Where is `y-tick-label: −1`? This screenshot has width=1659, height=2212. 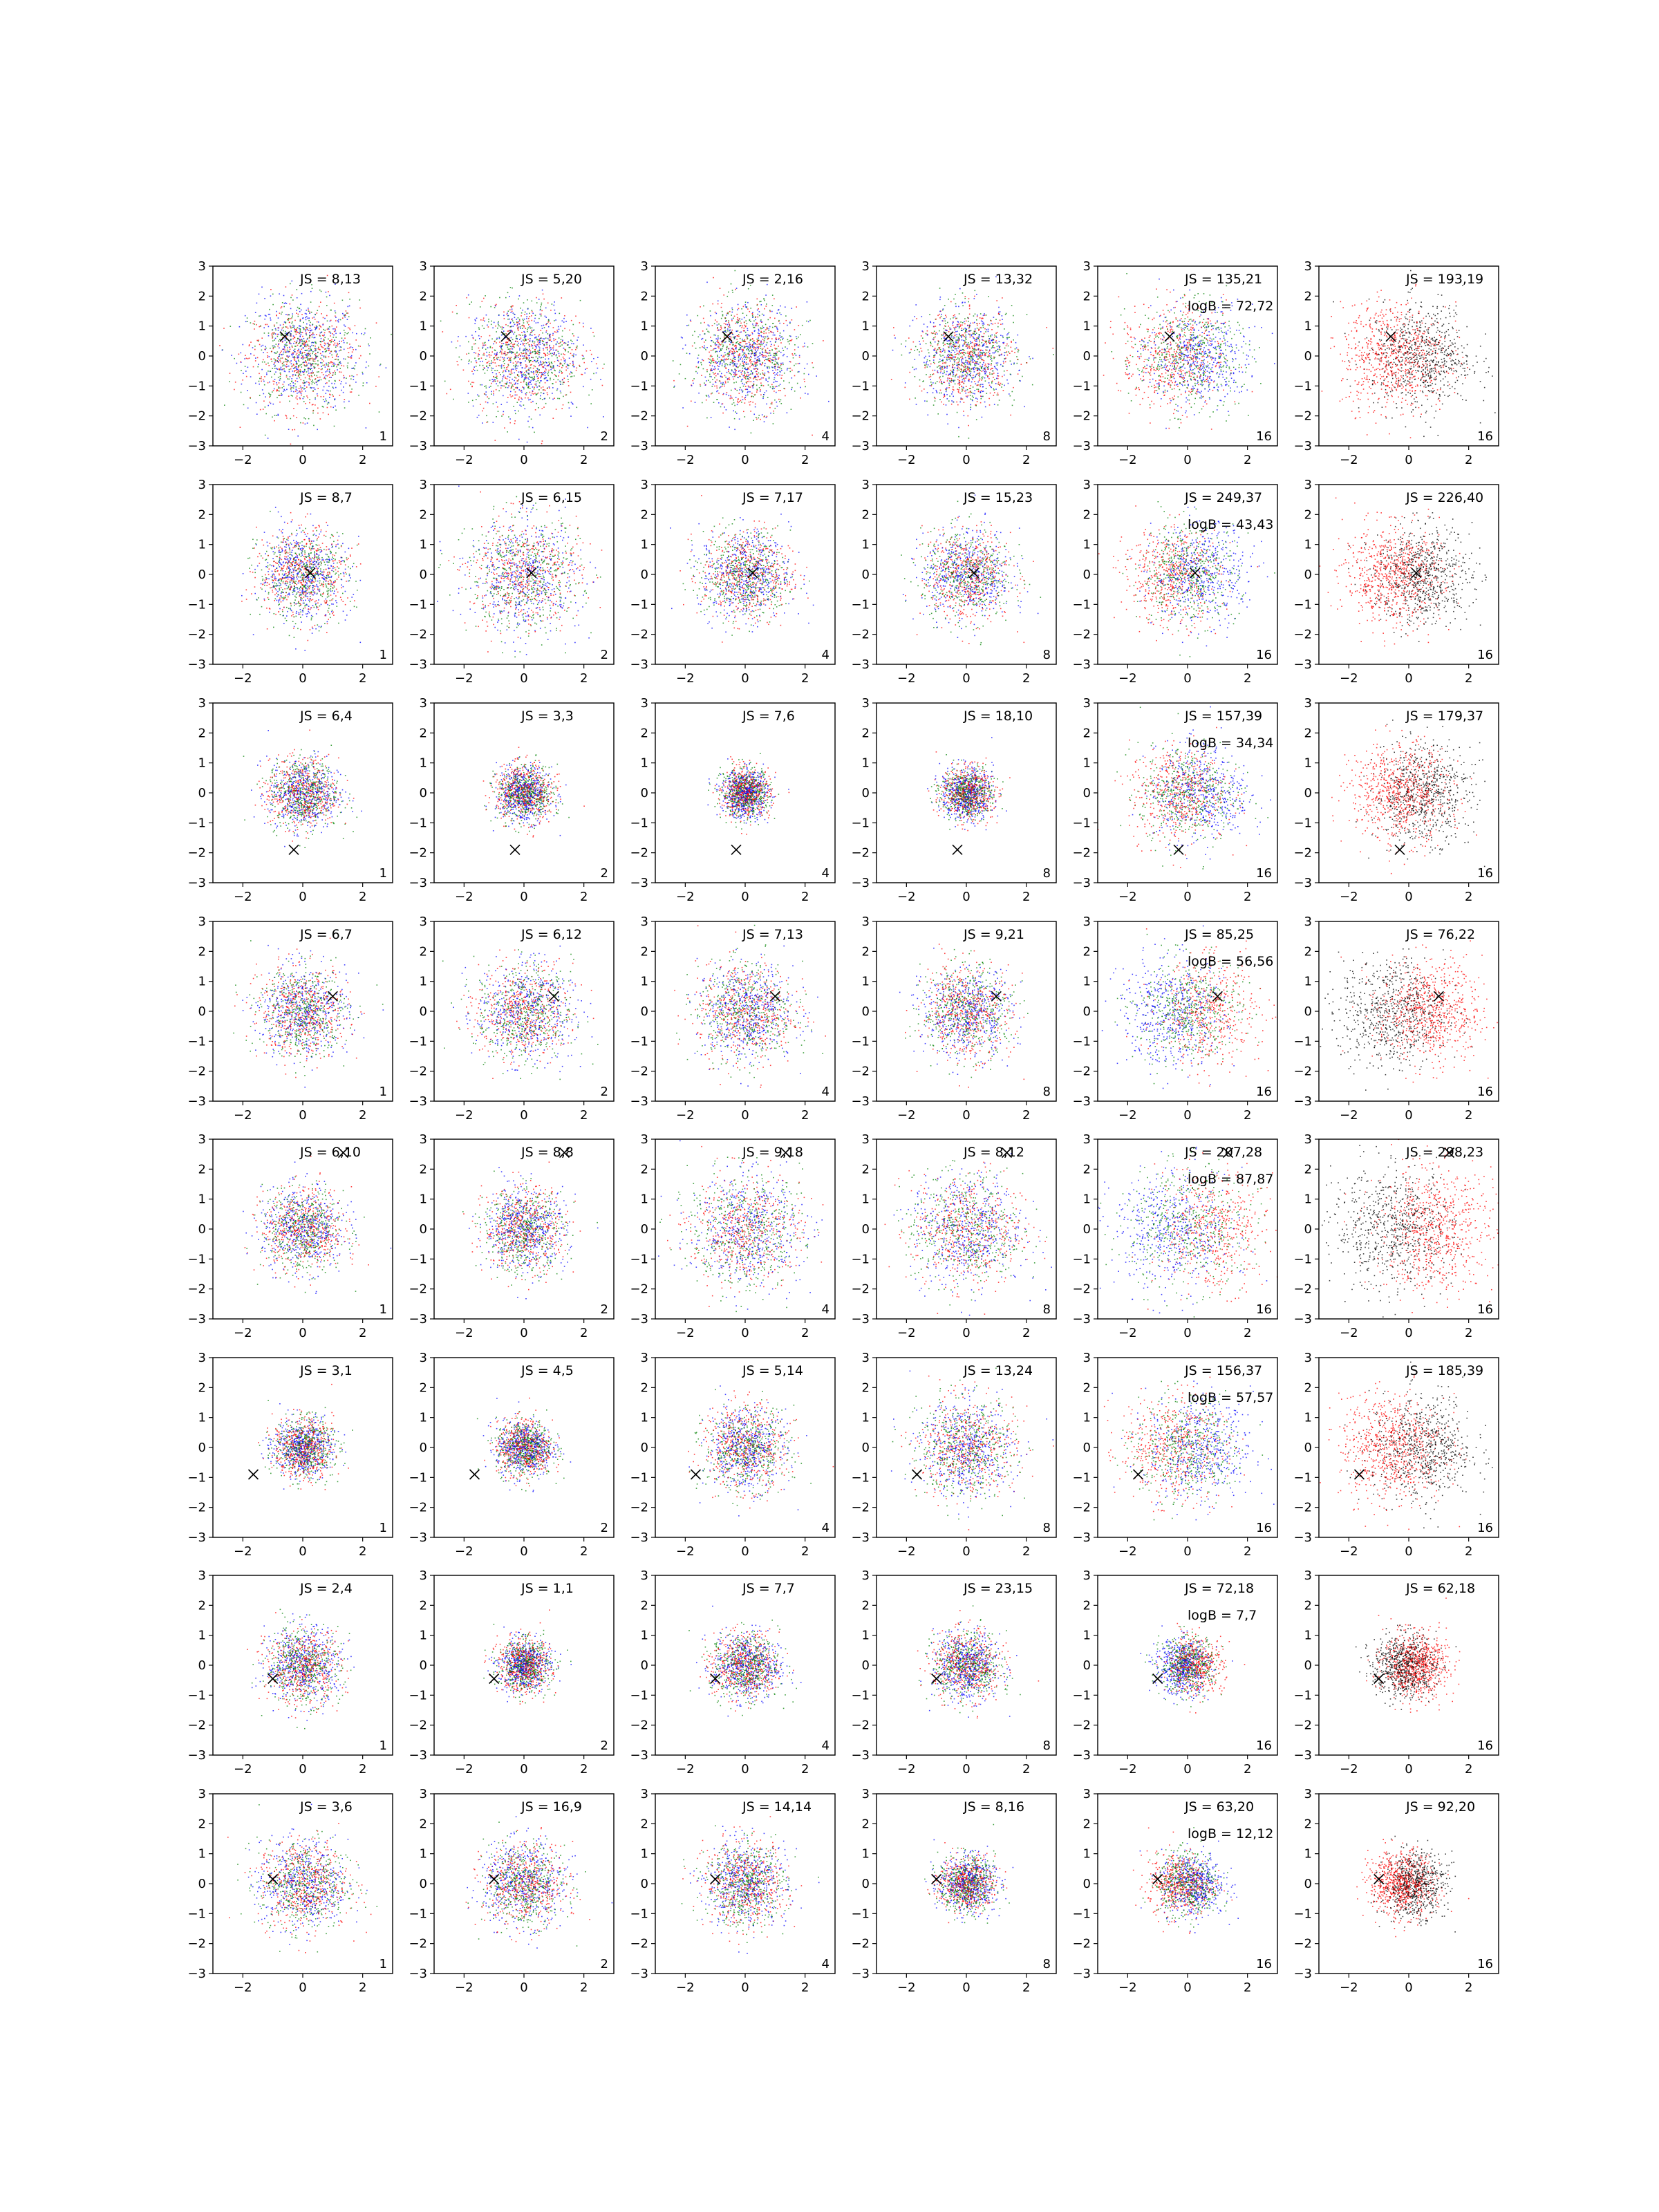 y-tick-label: −1 is located at coordinates (418, 386).